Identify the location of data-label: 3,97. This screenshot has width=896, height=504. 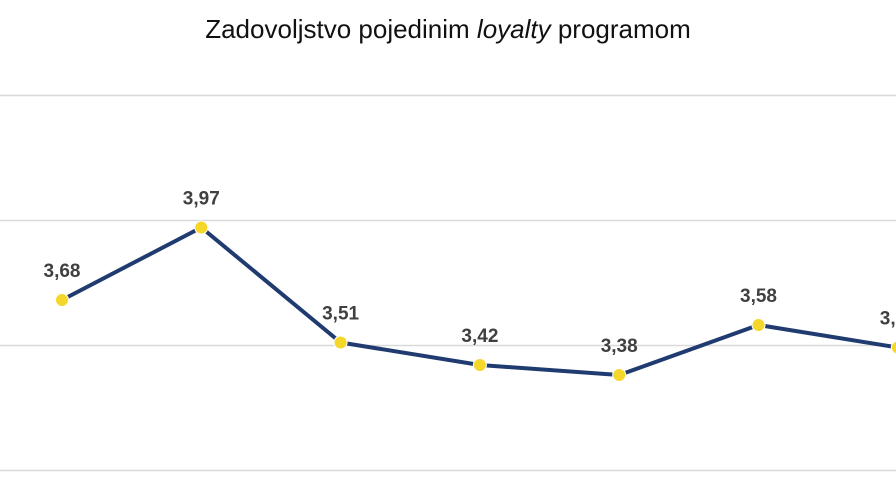
(201, 199).